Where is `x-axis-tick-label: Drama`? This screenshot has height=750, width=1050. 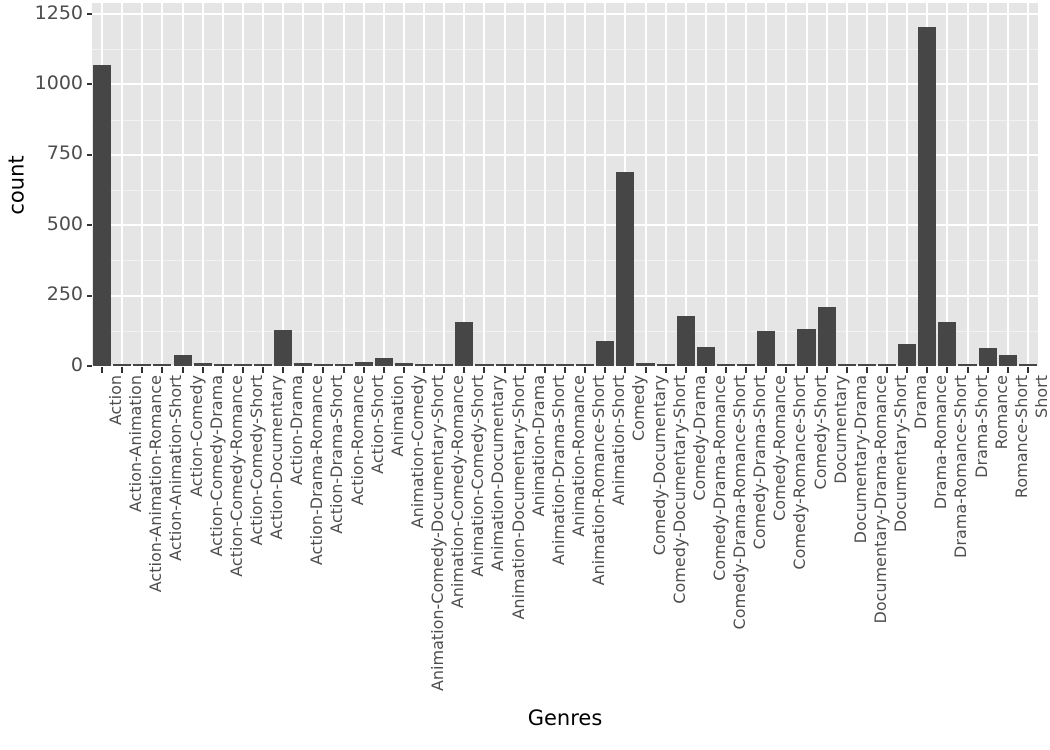 x-axis-tick-label: Drama is located at coordinates (921, 402).